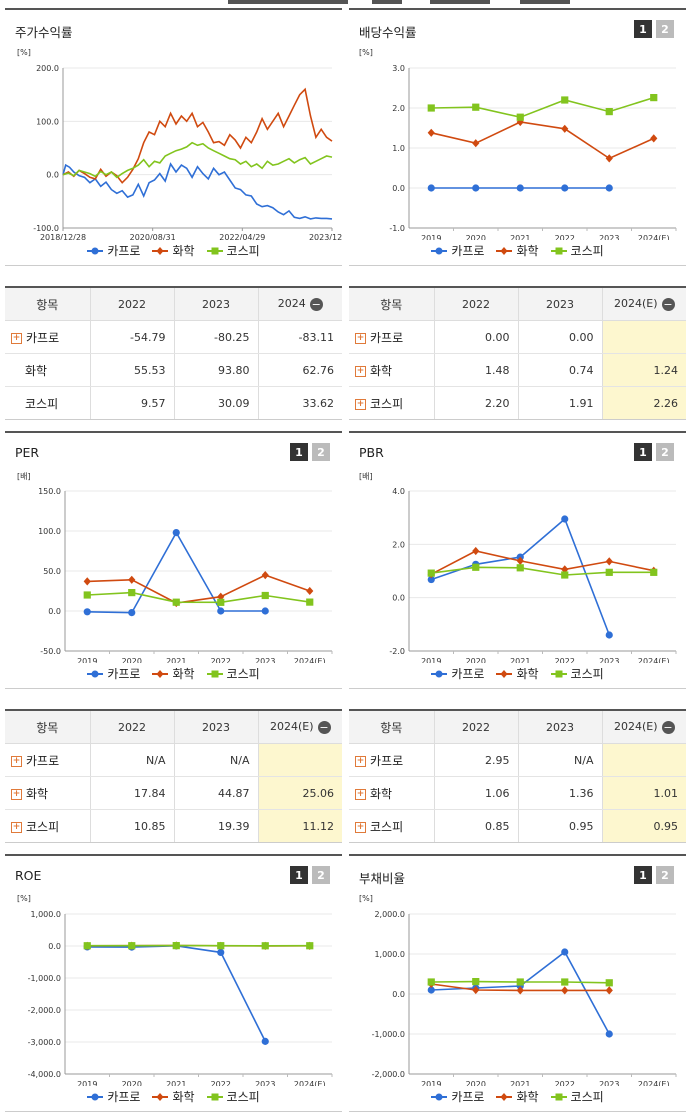 The width and height of the screenshot is (691, 1115). Describe the element at coordinates (42, 403) in the screenshot. I see `row-label: 코스피` at that location.